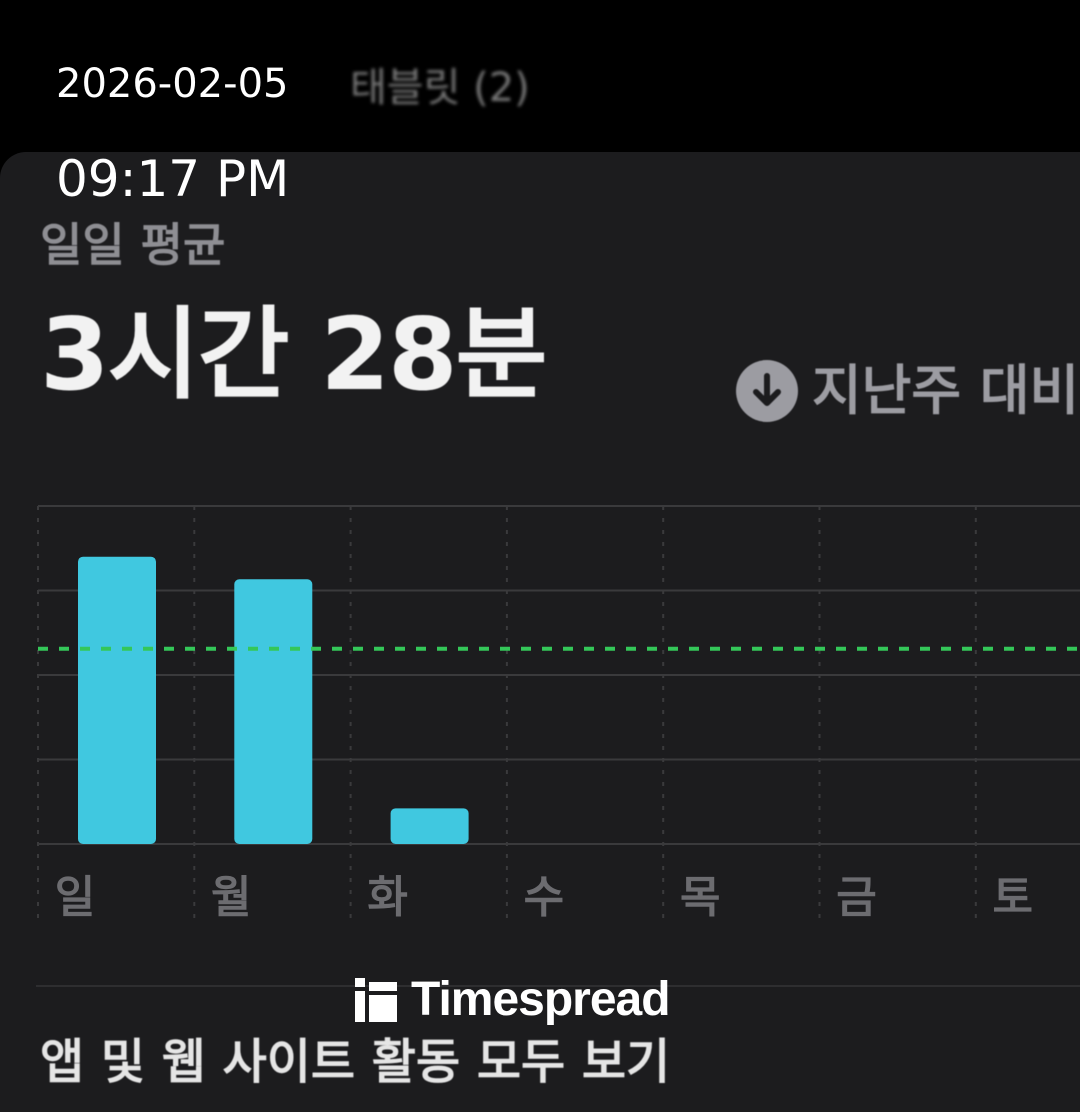 This screenshot has width=1080, height=1112. What do you see at coordinates (946, 391) in the screenshot?
I see `comparison-text: 지난주 대비` at bounding box center [946, 391].